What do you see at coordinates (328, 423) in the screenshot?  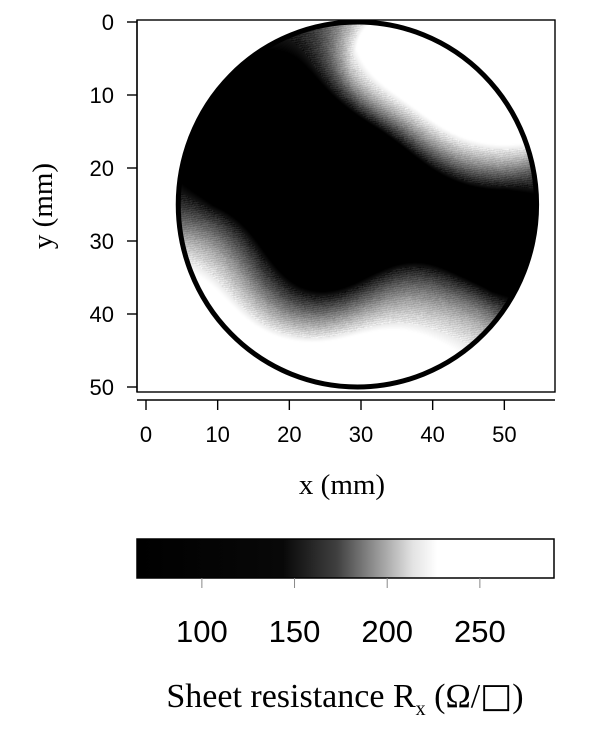 I see `x-axis-ticks: 0 10 20 30 40 50` at bounding box center [328, 423].